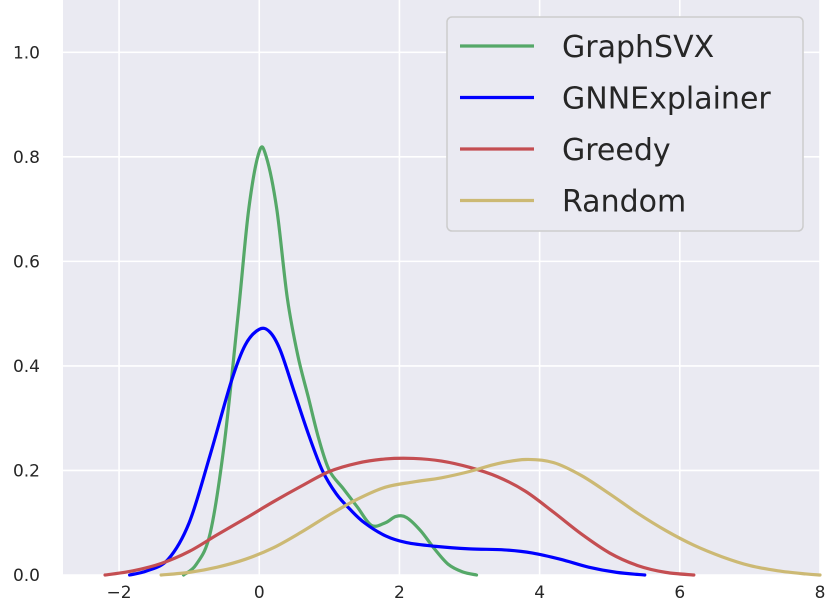 This screenshot has height=610, width=830. Describe the element at coordinates (26, 471) in the screenshot. I see `y-tick-label: 0.2` at that location.